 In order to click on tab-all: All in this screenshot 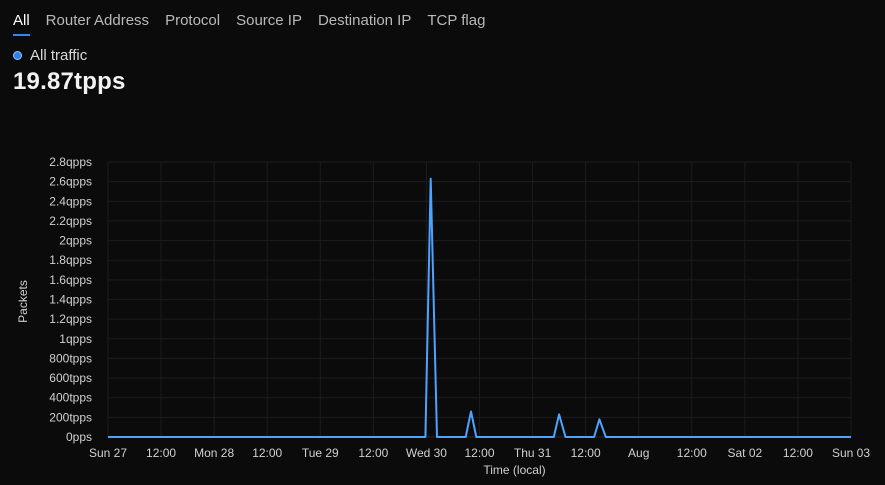, I will do `click(21, 24)`.